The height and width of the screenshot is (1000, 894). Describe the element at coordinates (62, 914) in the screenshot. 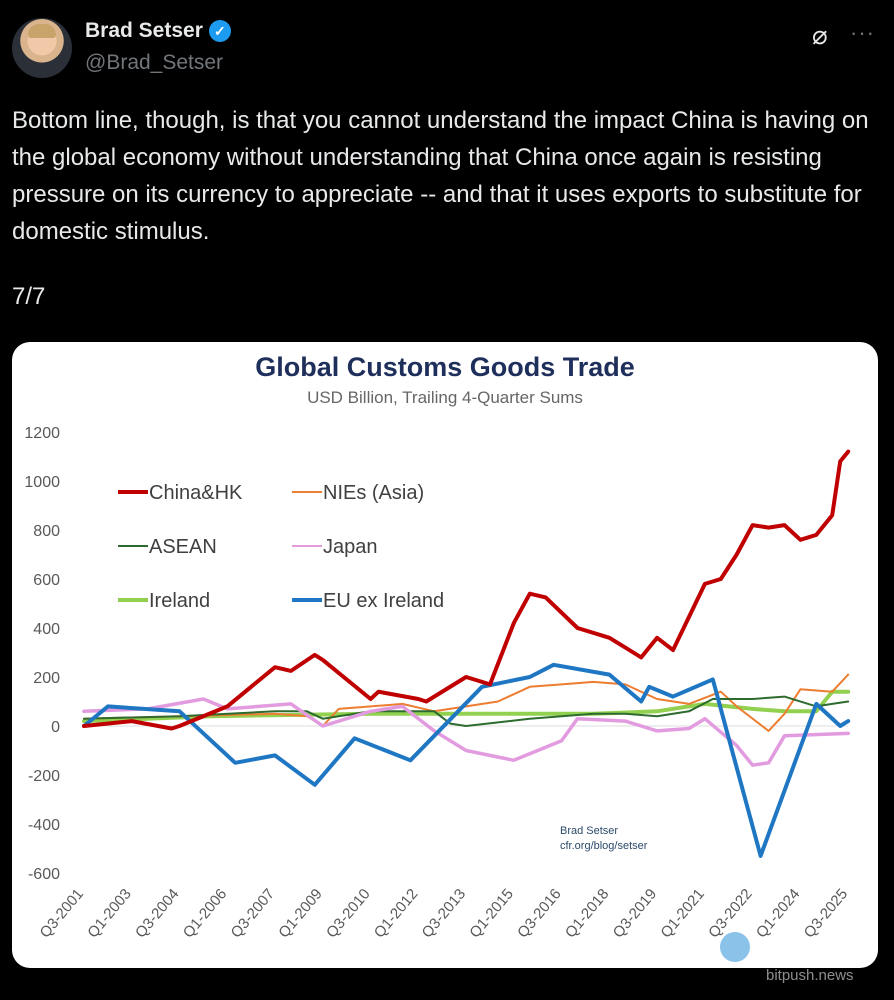

I see `x-tick-label: Q3-2001` at that location.